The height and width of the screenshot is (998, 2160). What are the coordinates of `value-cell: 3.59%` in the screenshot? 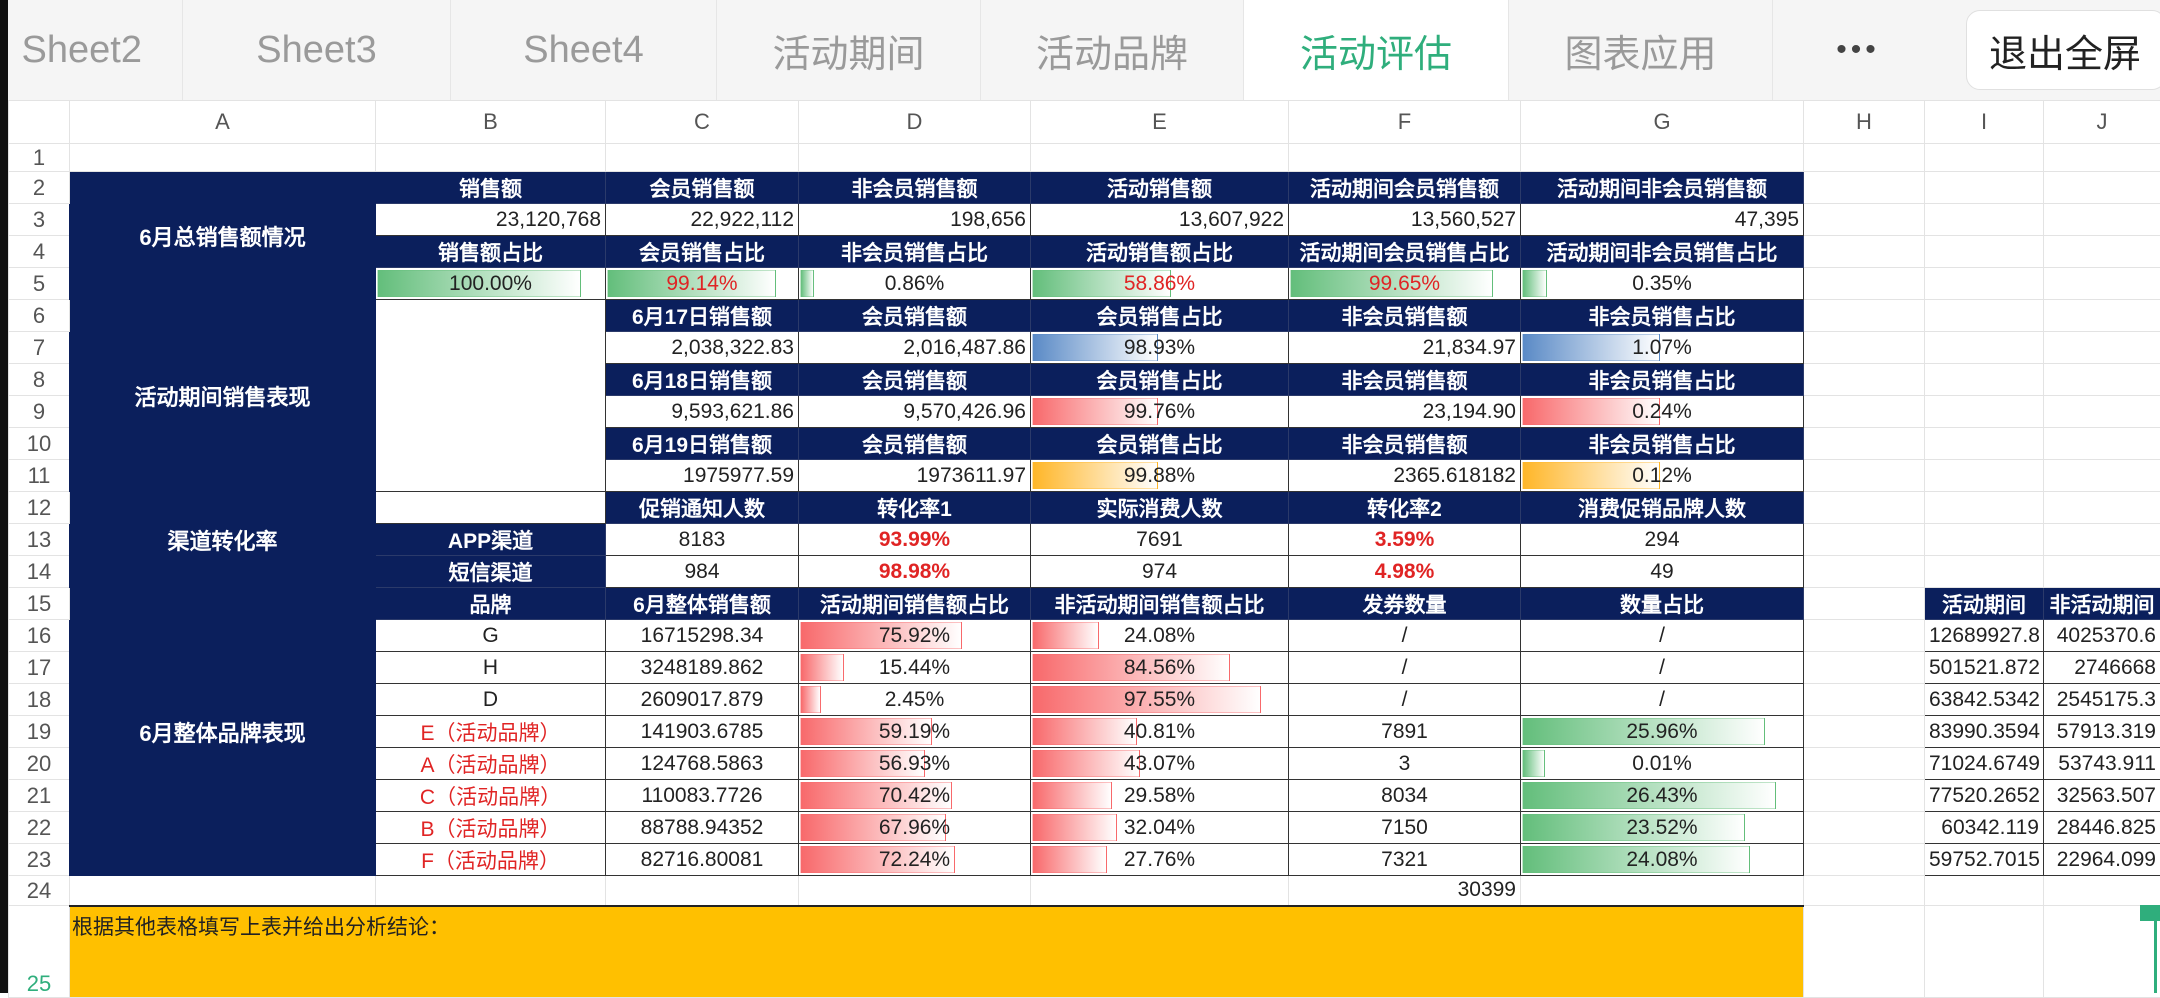 It's located at (1405, 540).